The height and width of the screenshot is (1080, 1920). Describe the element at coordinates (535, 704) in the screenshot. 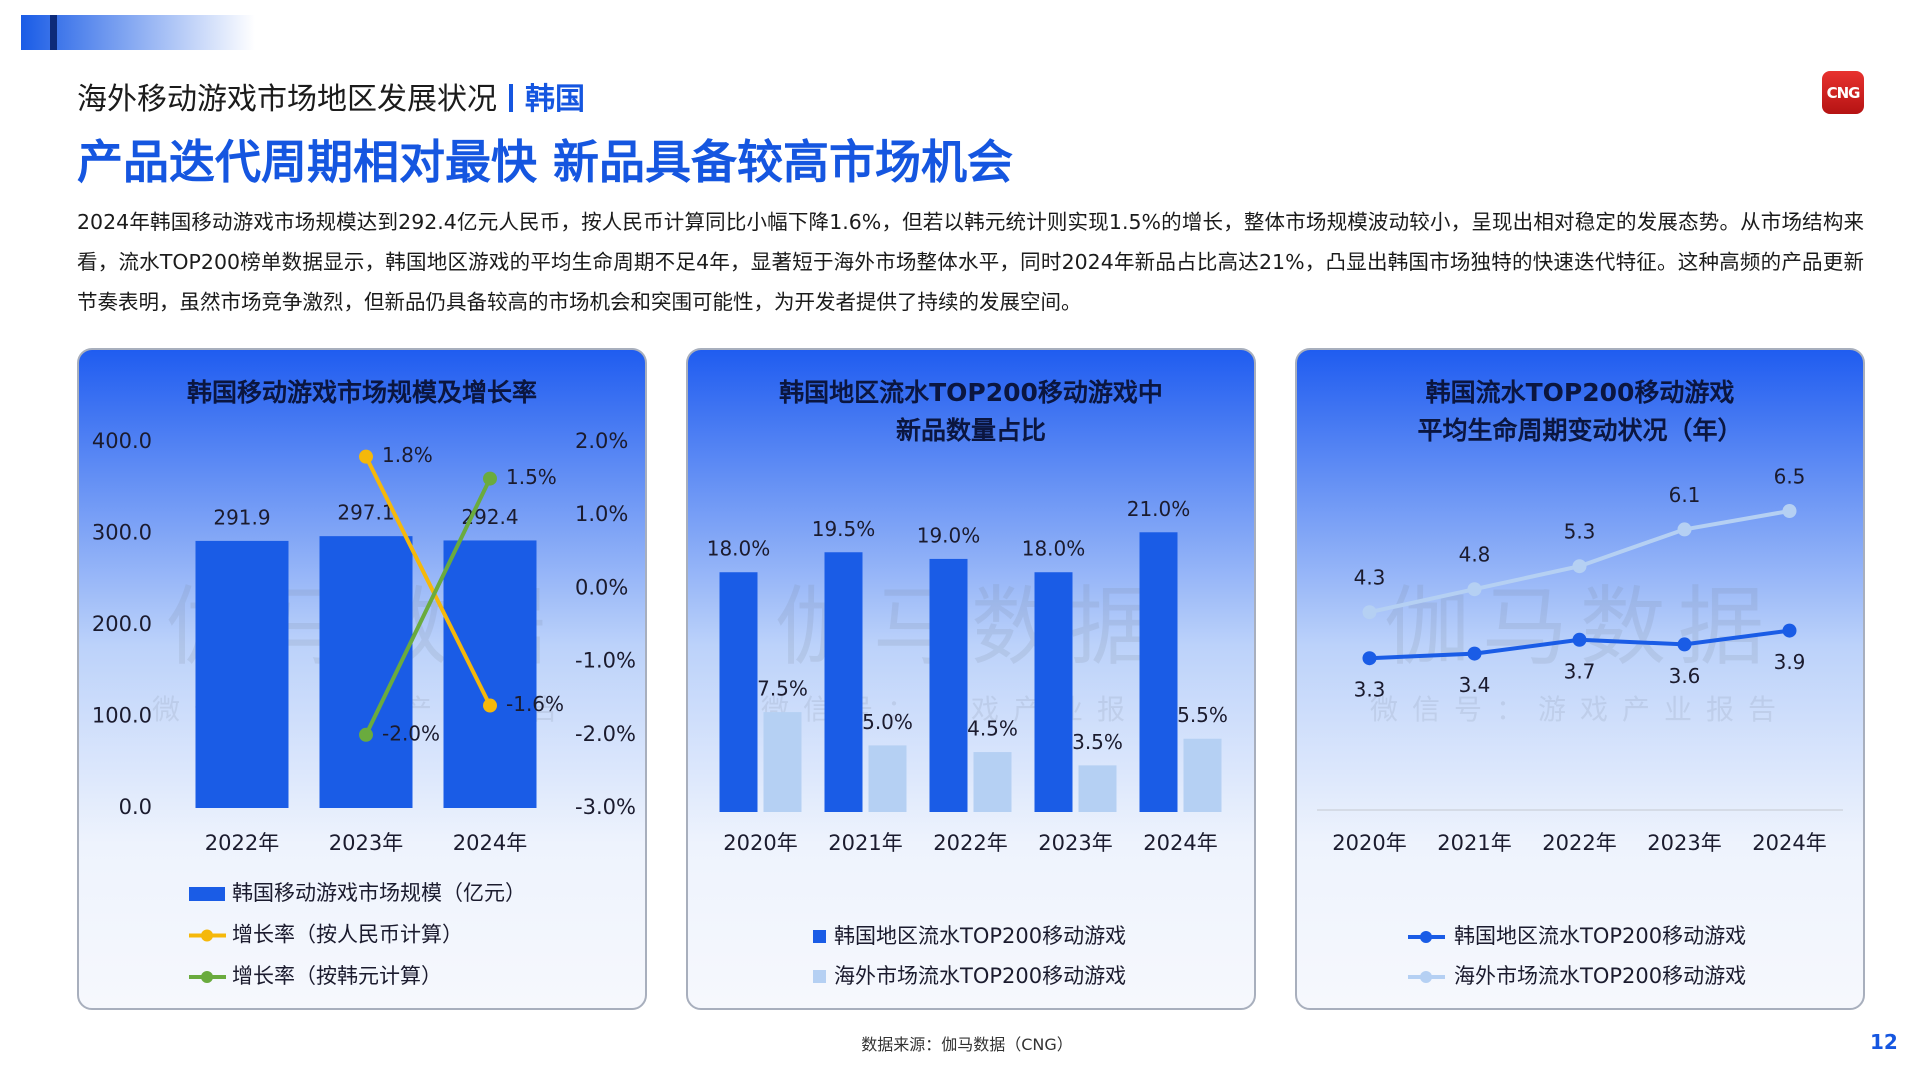

I see `value-label: -1.6%` at that location.